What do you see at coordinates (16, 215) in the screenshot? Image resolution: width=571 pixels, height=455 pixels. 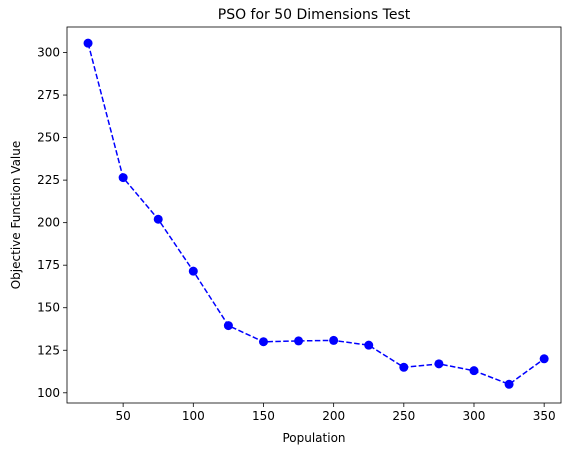 I see `y-axis-title: Objective Function Value` at bounding box center [16, 215].